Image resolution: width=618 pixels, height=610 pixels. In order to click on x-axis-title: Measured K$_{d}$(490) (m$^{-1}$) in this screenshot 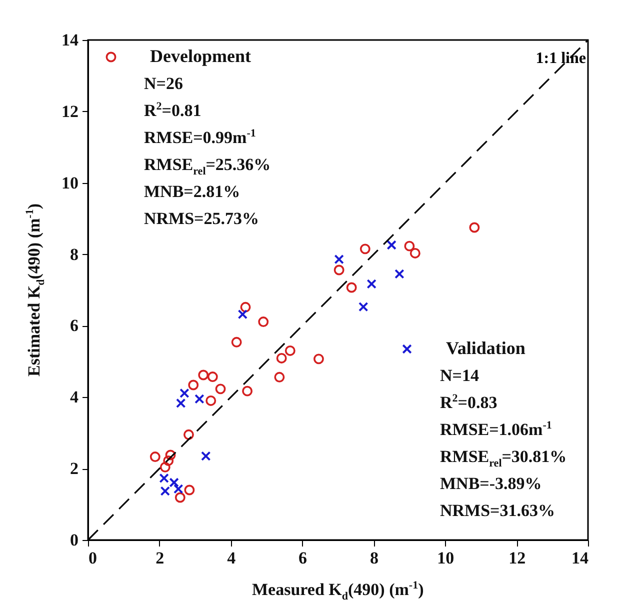, I will do `click(338, 590)`.